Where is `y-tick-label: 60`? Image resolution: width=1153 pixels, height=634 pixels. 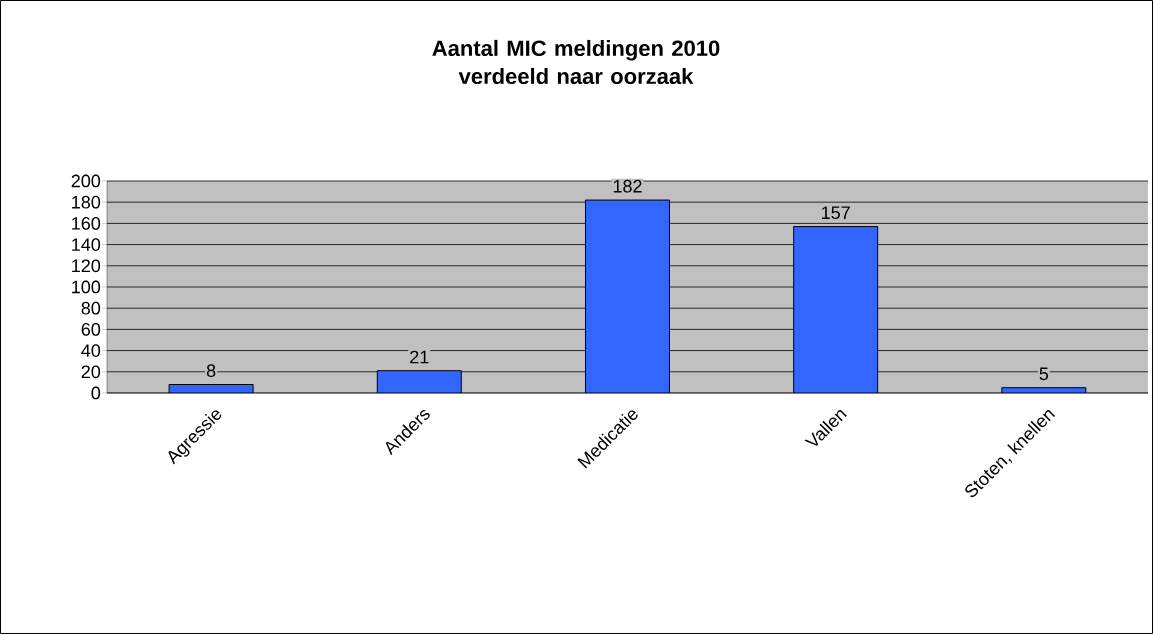 y-tick-label: 60 is located at coordinates (91, 329).